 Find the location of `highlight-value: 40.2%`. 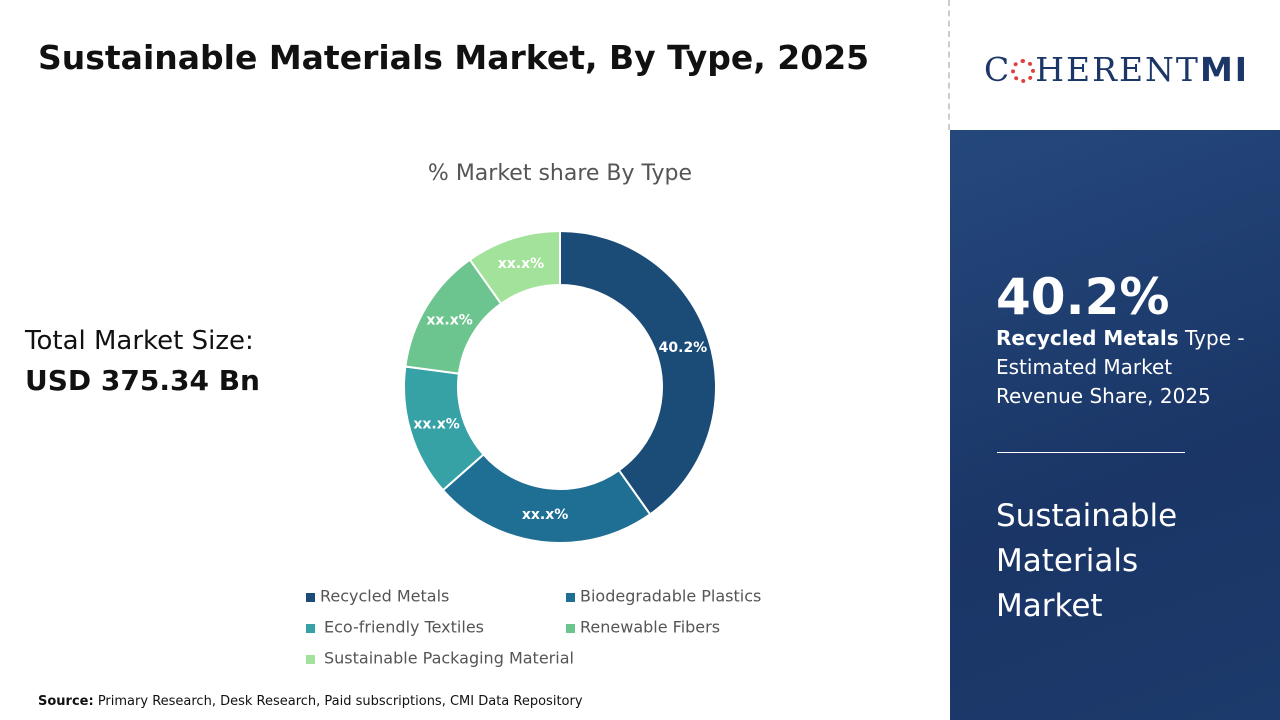

highlight-value: 40.2% is located at coordinates (1083, 297).